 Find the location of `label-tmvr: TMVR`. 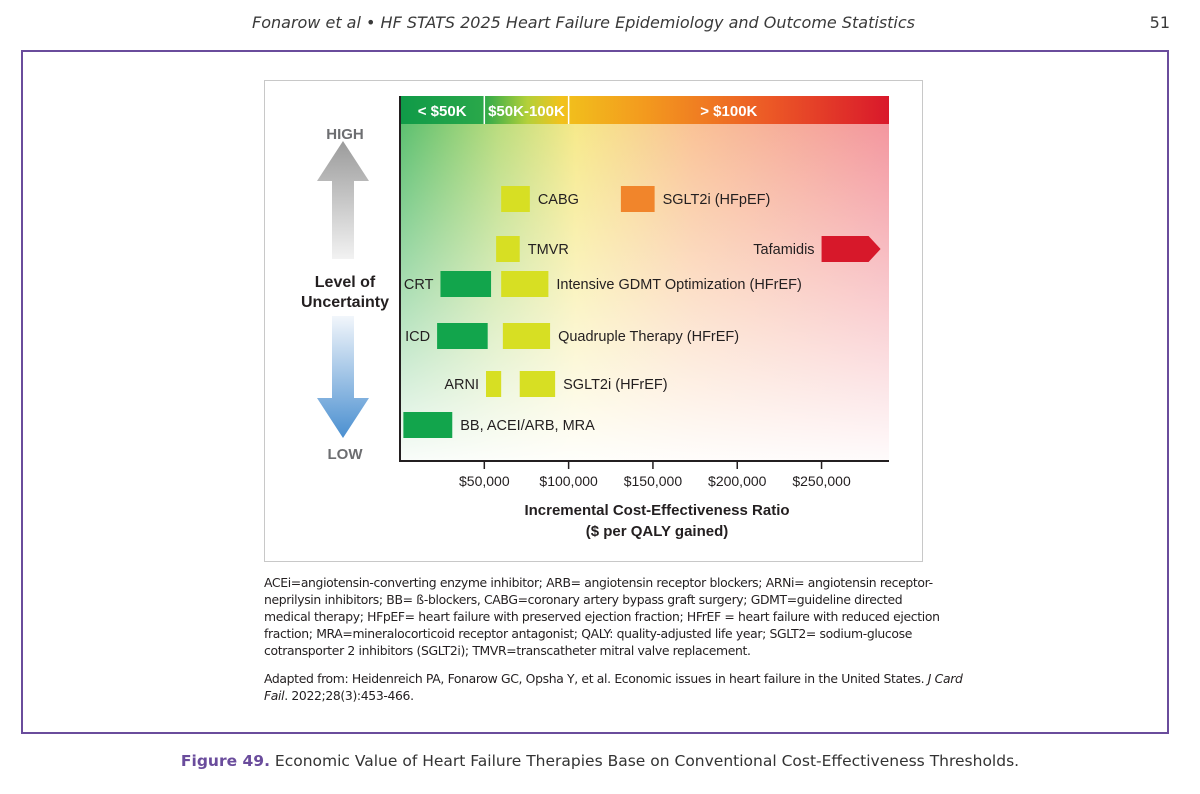

label-tmvr: TMVR is located at coordinates (548, 250).